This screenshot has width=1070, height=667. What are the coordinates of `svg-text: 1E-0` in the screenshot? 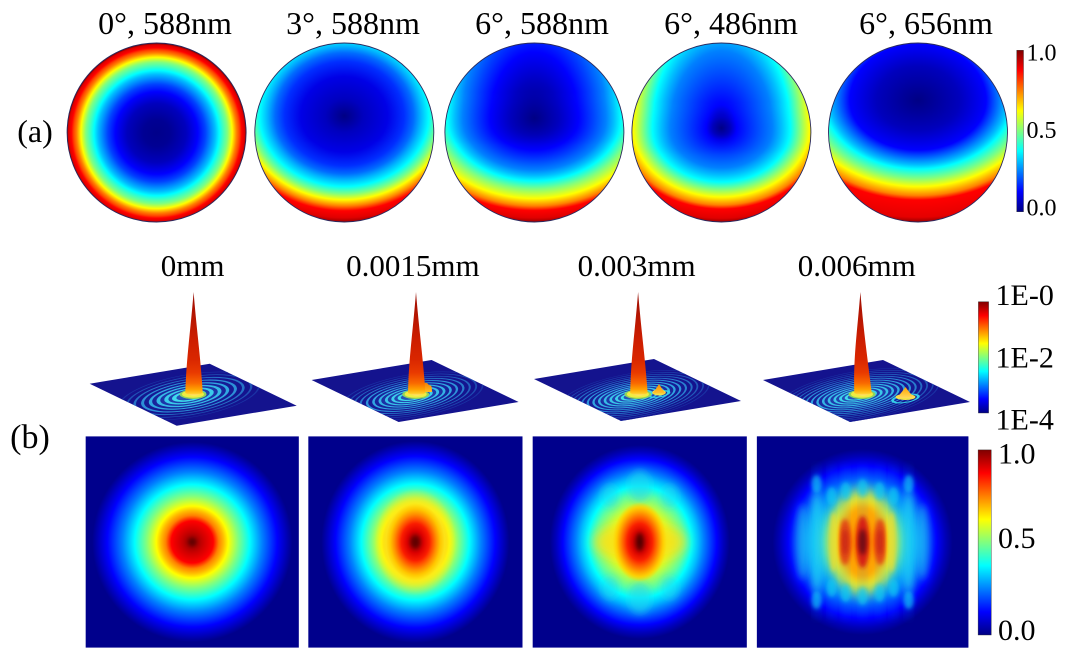 It's located at (1025, 295).